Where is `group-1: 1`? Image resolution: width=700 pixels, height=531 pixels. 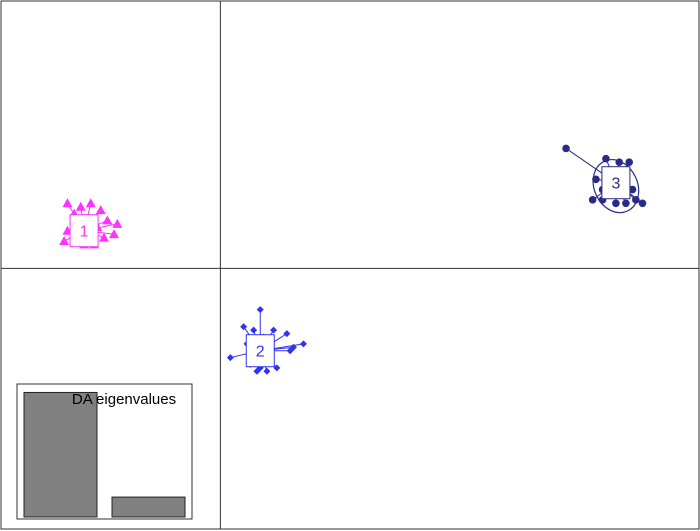
group-1: 1 is located at coordinates (91, 223).